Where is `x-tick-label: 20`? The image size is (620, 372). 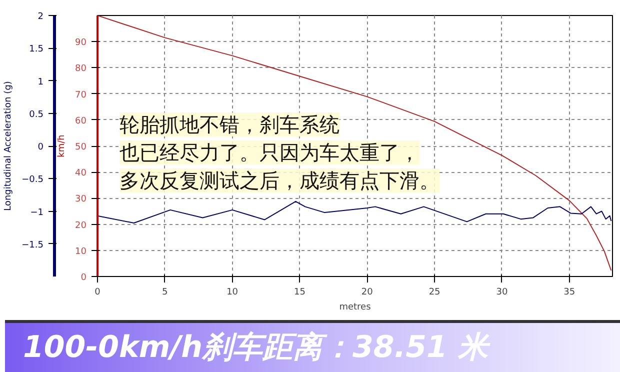
x-tick-label: 20 is located at coordinates (367, 293).